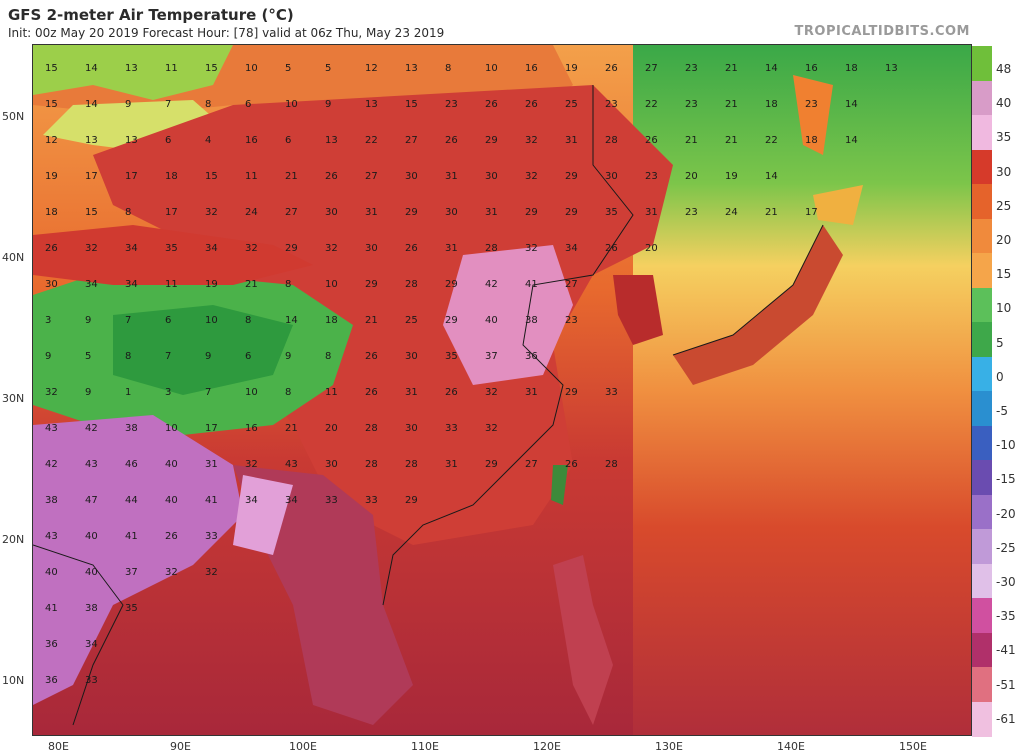  Describe the element at coordinates (1002, 411) in the screenshot. I see `colorbar-label: -5` at that location.